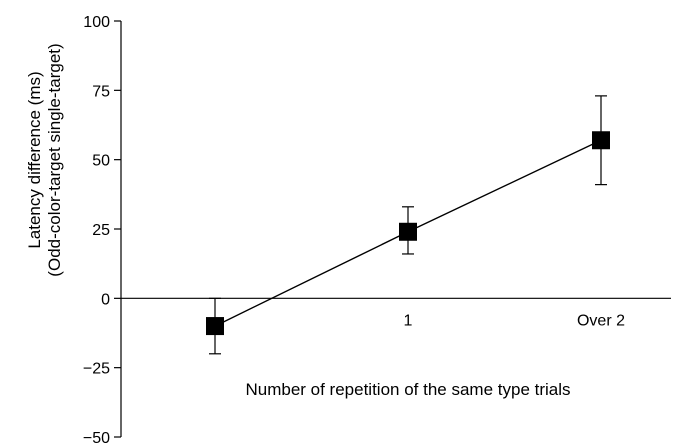 Image resolution: width=685 pixels, height=447 pixels. Describe the element at coordinates (96, 369) in the screenshot. I see `y-tick-label: −25` at that location.